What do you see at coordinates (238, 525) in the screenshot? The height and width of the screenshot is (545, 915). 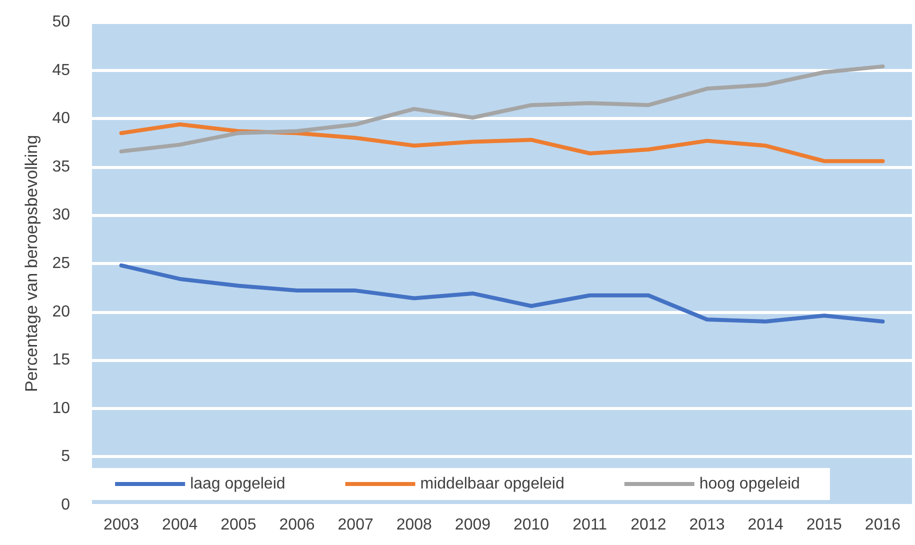 I see `x-tick-label: 2005` at bounding box center [238, 525].